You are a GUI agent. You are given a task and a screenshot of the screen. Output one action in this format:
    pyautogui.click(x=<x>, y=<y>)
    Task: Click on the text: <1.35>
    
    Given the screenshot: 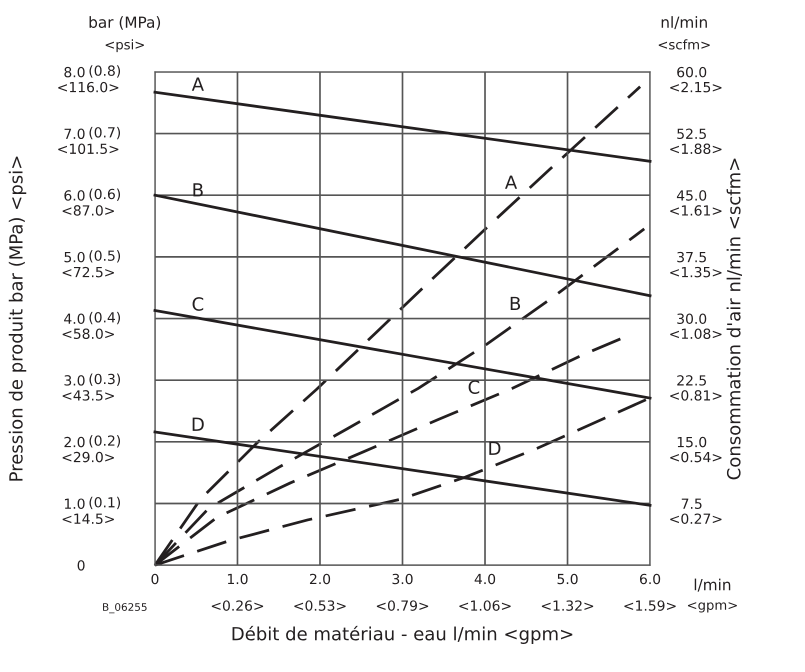 What is the action you would take?
    pyautogui.click(x=696, y=272)
    